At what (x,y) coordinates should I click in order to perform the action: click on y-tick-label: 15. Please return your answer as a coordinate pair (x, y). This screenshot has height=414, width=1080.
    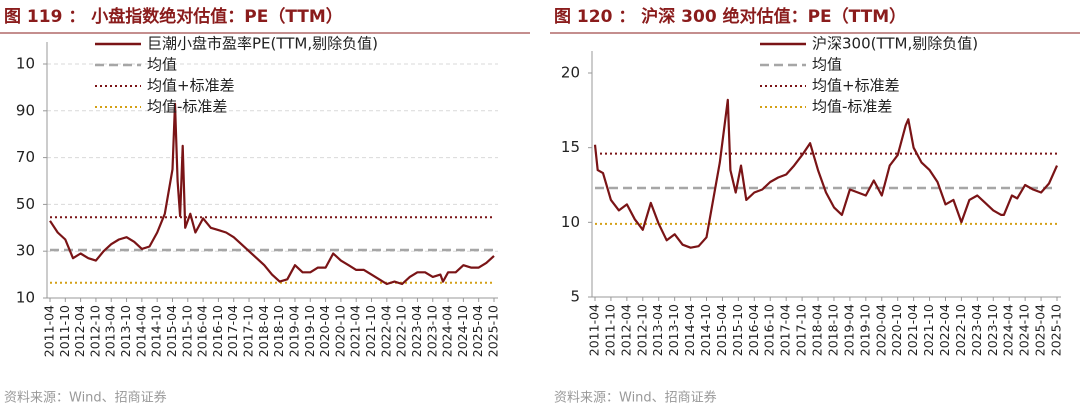
    Looking at the image, I should click on (570, 147).